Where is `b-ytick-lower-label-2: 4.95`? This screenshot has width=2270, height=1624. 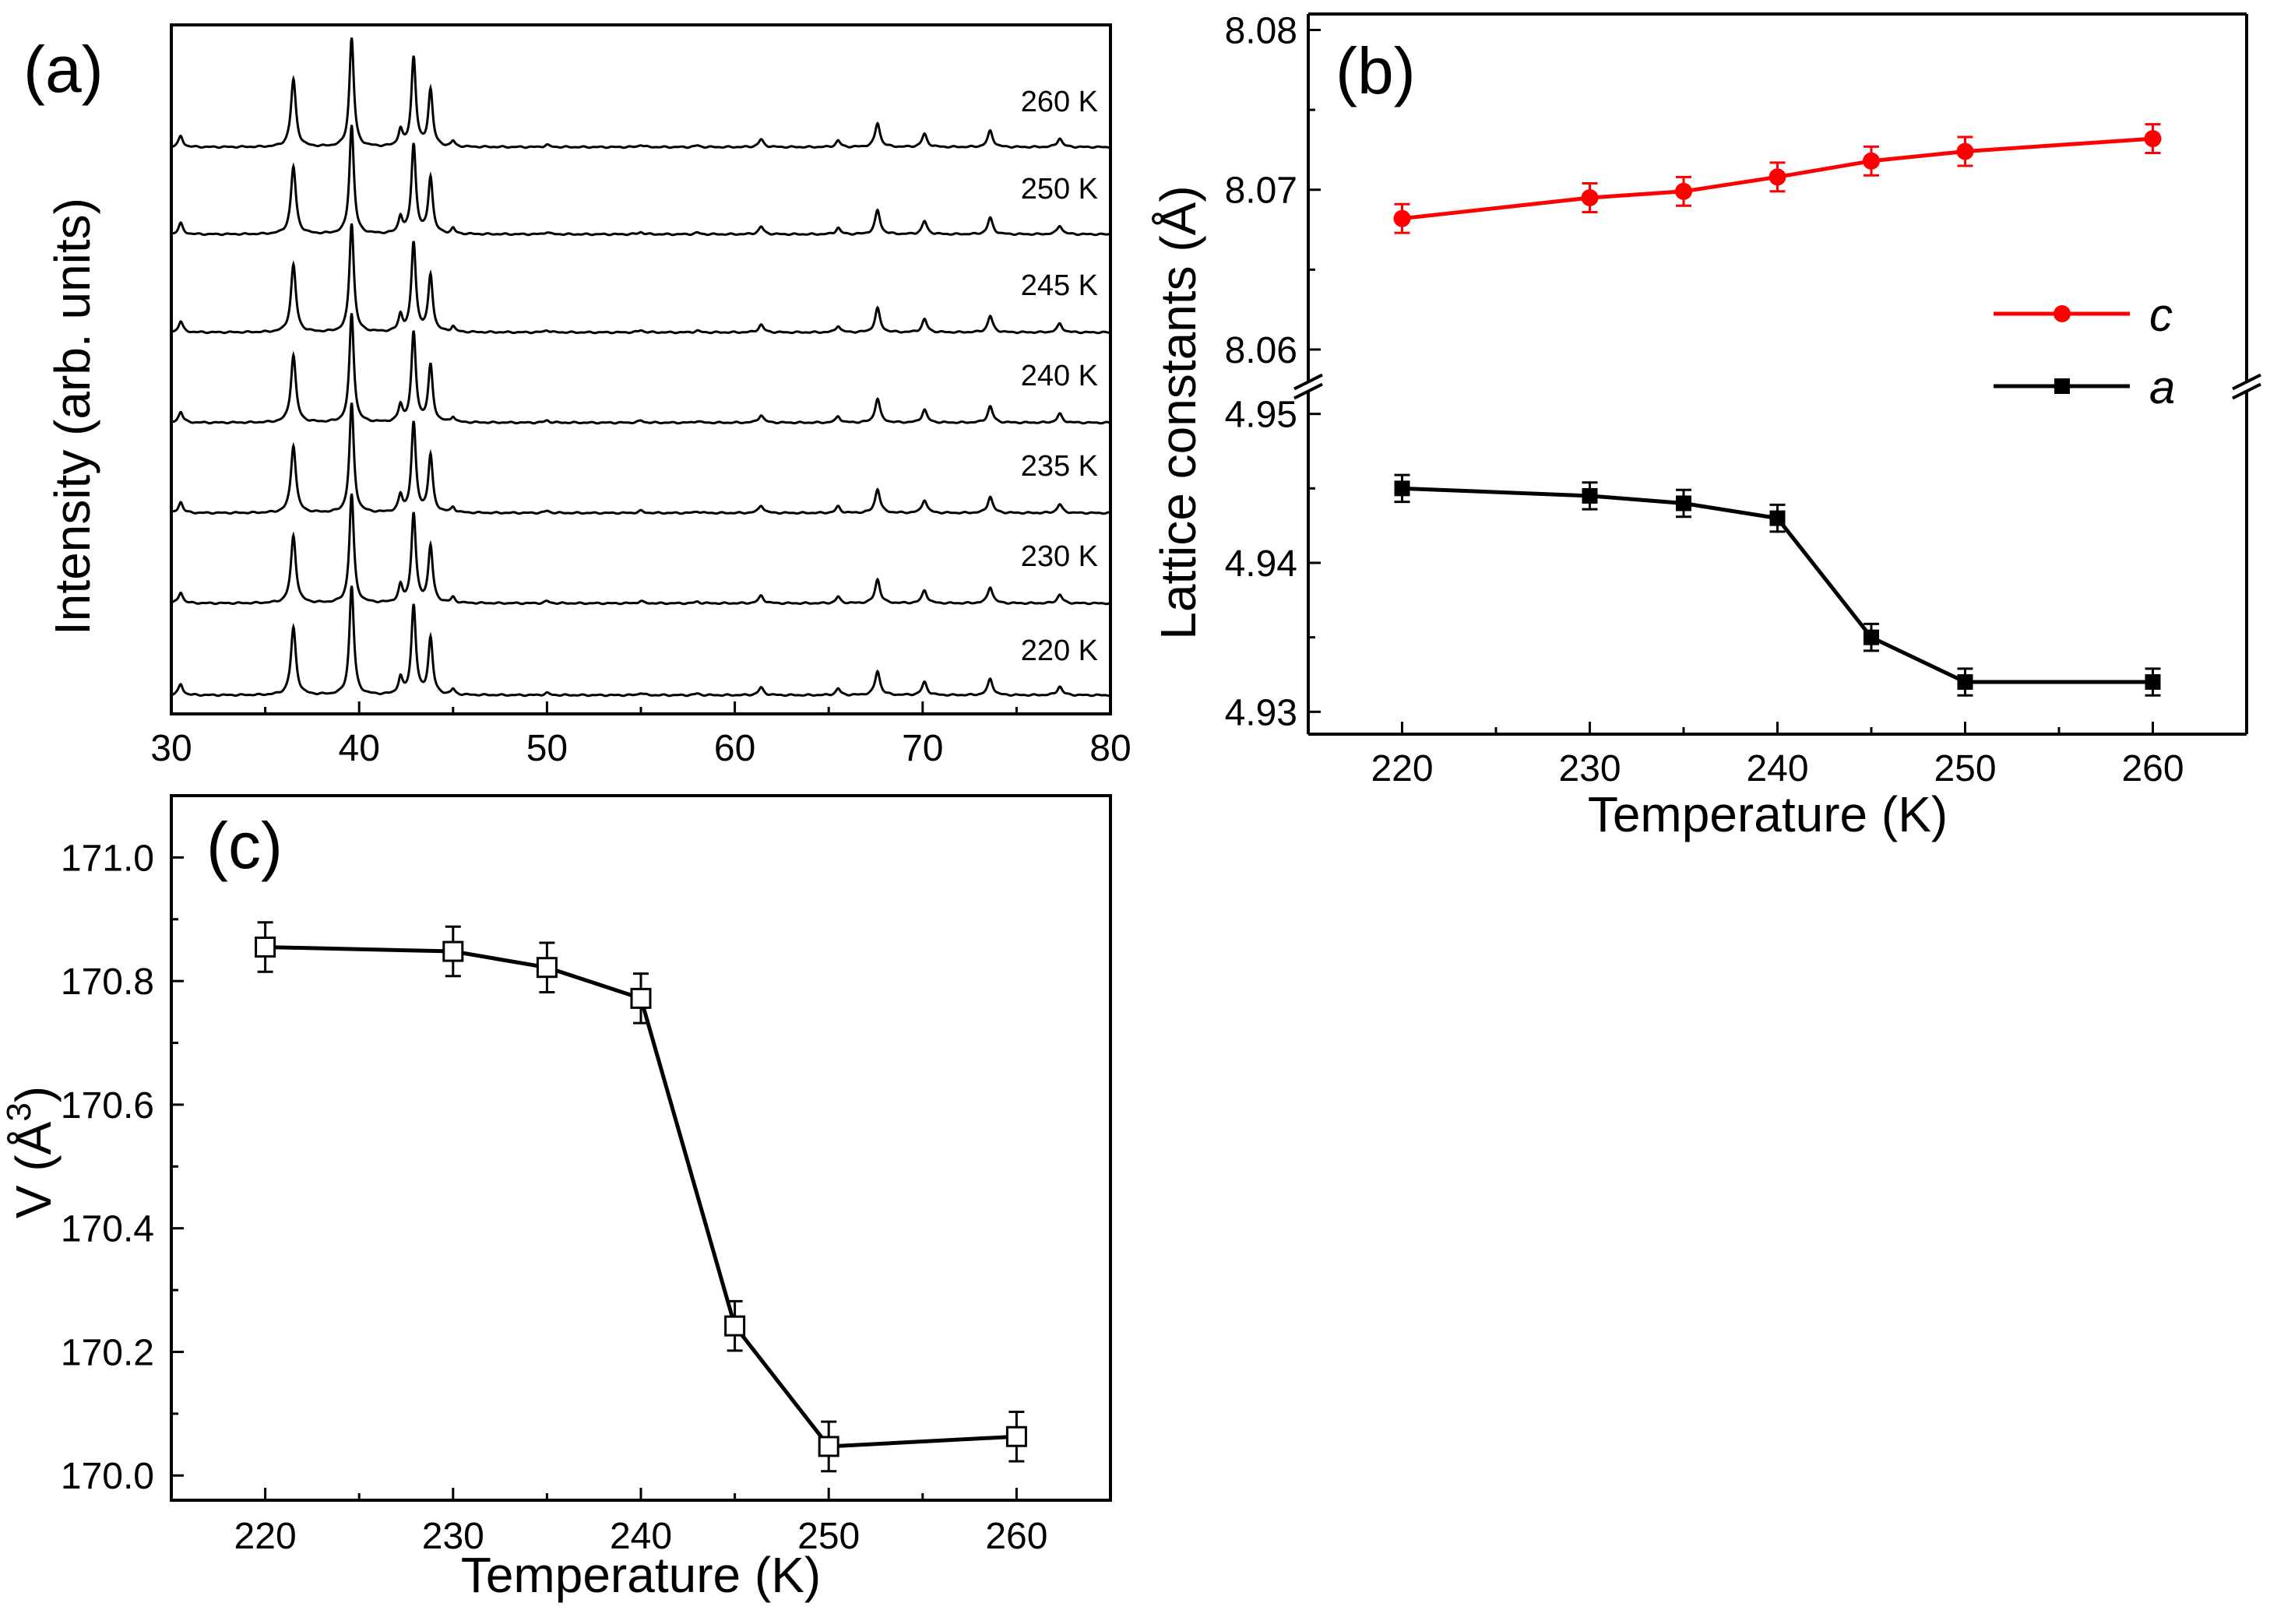
b-ytick-lower-label-2: 4.95 is located at coordinates (1261, 416).